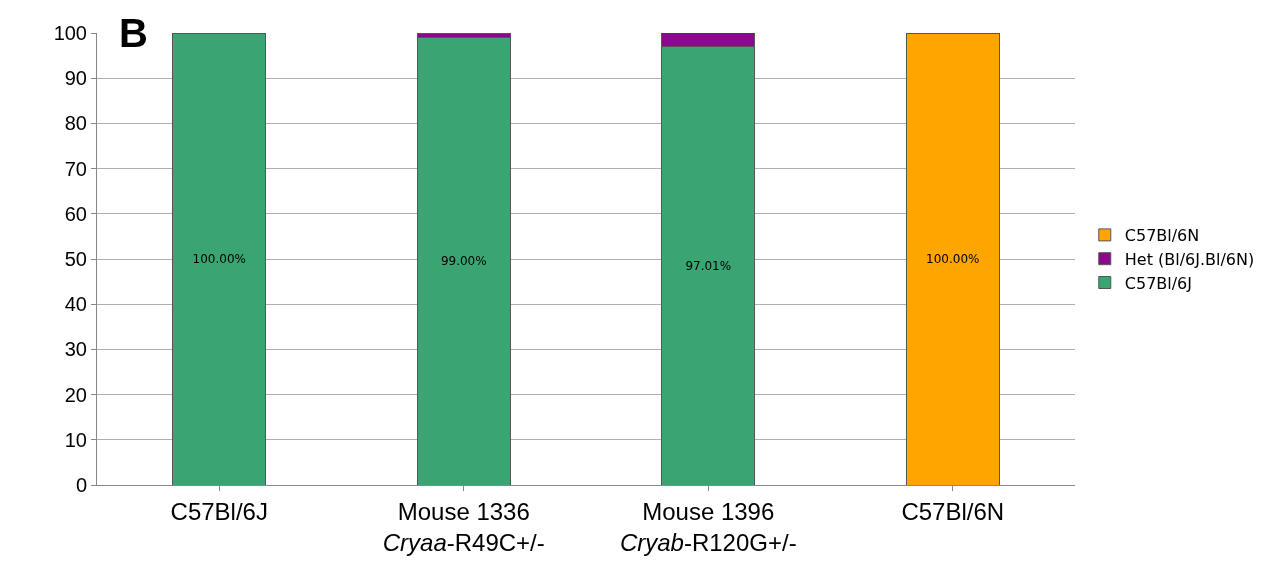 The image size is (1272, 568). Describe the element at coordinates (463, 526) in the screenshot. I see `x-tick-label: Mouse 1336 Cryaa-R49C+/-` at that location.